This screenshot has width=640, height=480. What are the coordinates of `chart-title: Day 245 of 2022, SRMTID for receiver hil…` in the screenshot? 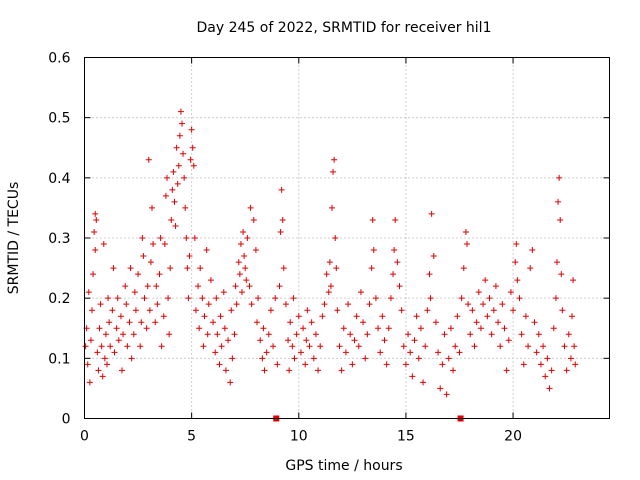 It's located at (344, 28).